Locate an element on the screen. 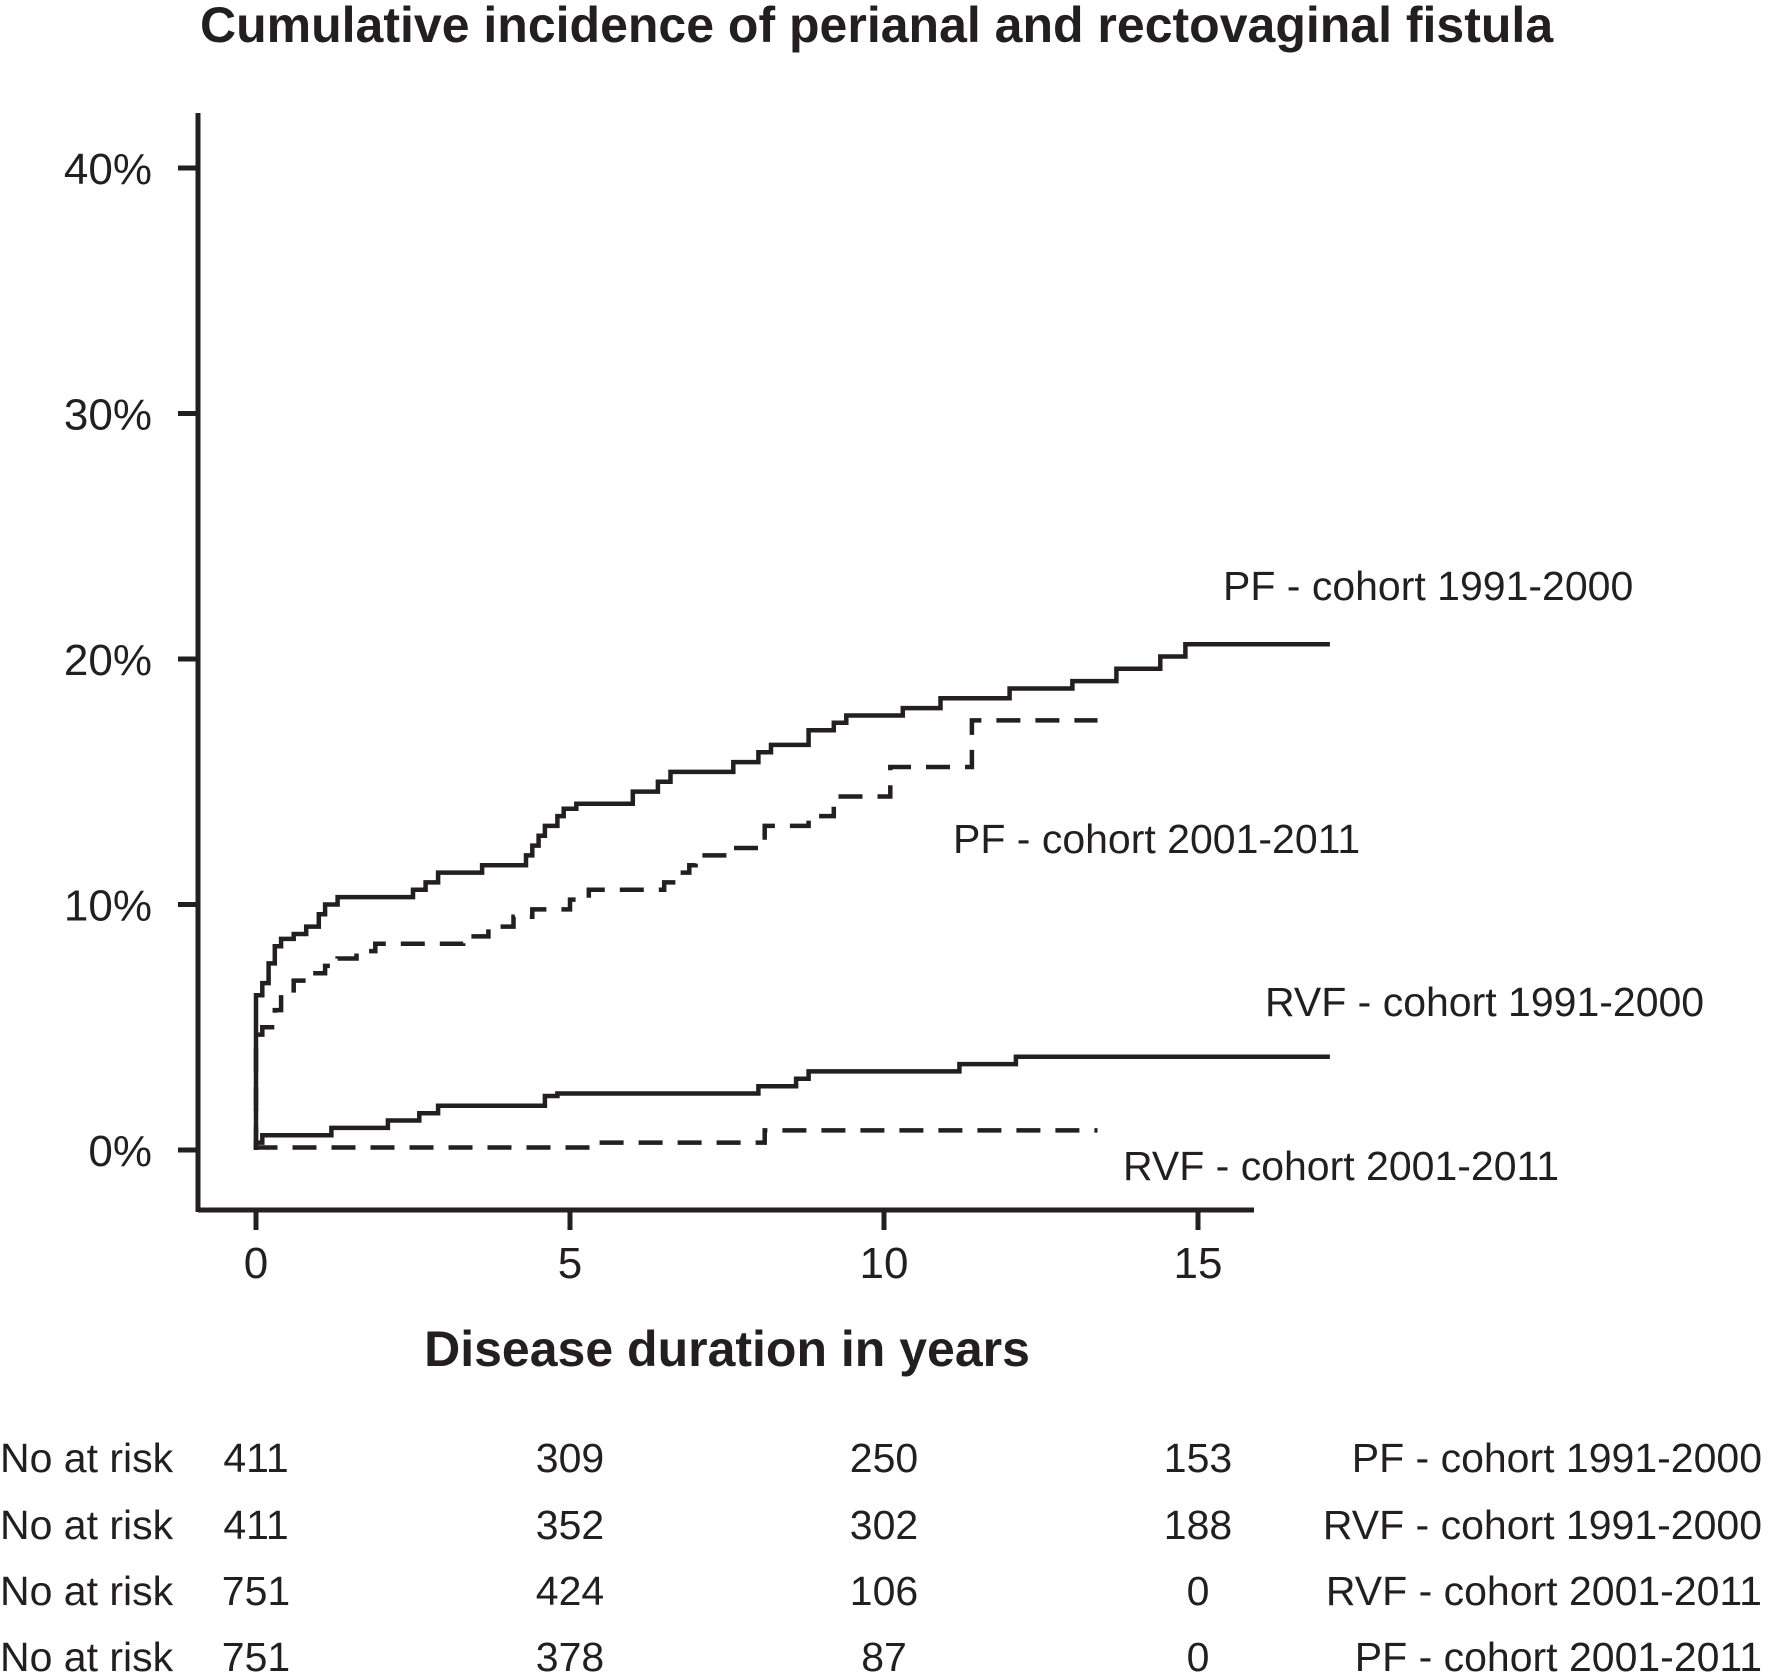 This screenshot has width=1779, height=1676. series-label: RVF - cohort 1991-2000 is located at coordinates (1484, 1002).